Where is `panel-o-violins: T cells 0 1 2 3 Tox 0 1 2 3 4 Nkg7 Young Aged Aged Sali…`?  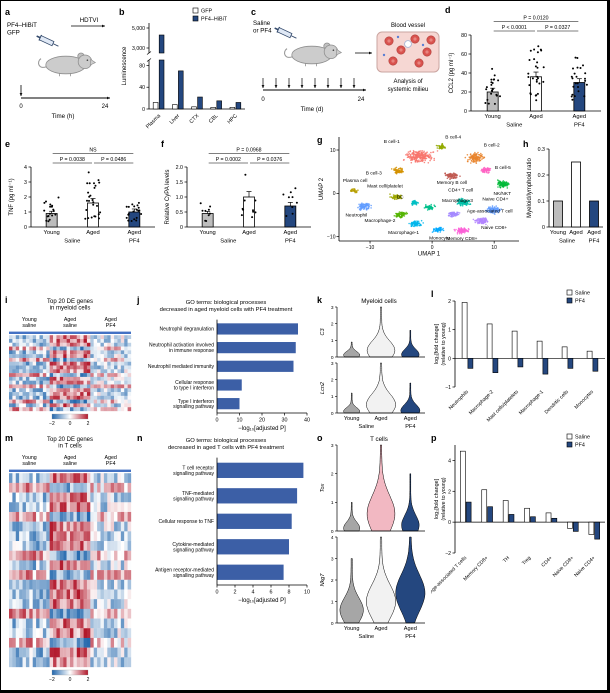
panel-o-violins: T cells 0 1 2 3 Tox 0 1 2 3 4 Nkg7 Young Aged Aged Sali… is located at coordinates (373, 538).